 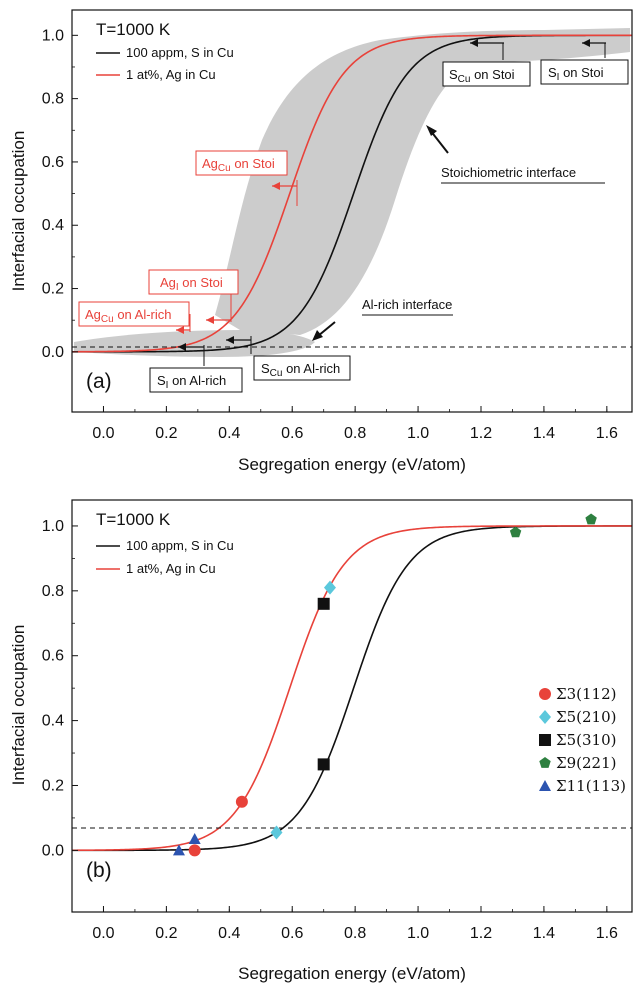 What do you see at coordinates (128, 316) in the screenshot?
I see `agcu-alrich-label: AgCu on Al-rich` at bounding box center [128, 316].